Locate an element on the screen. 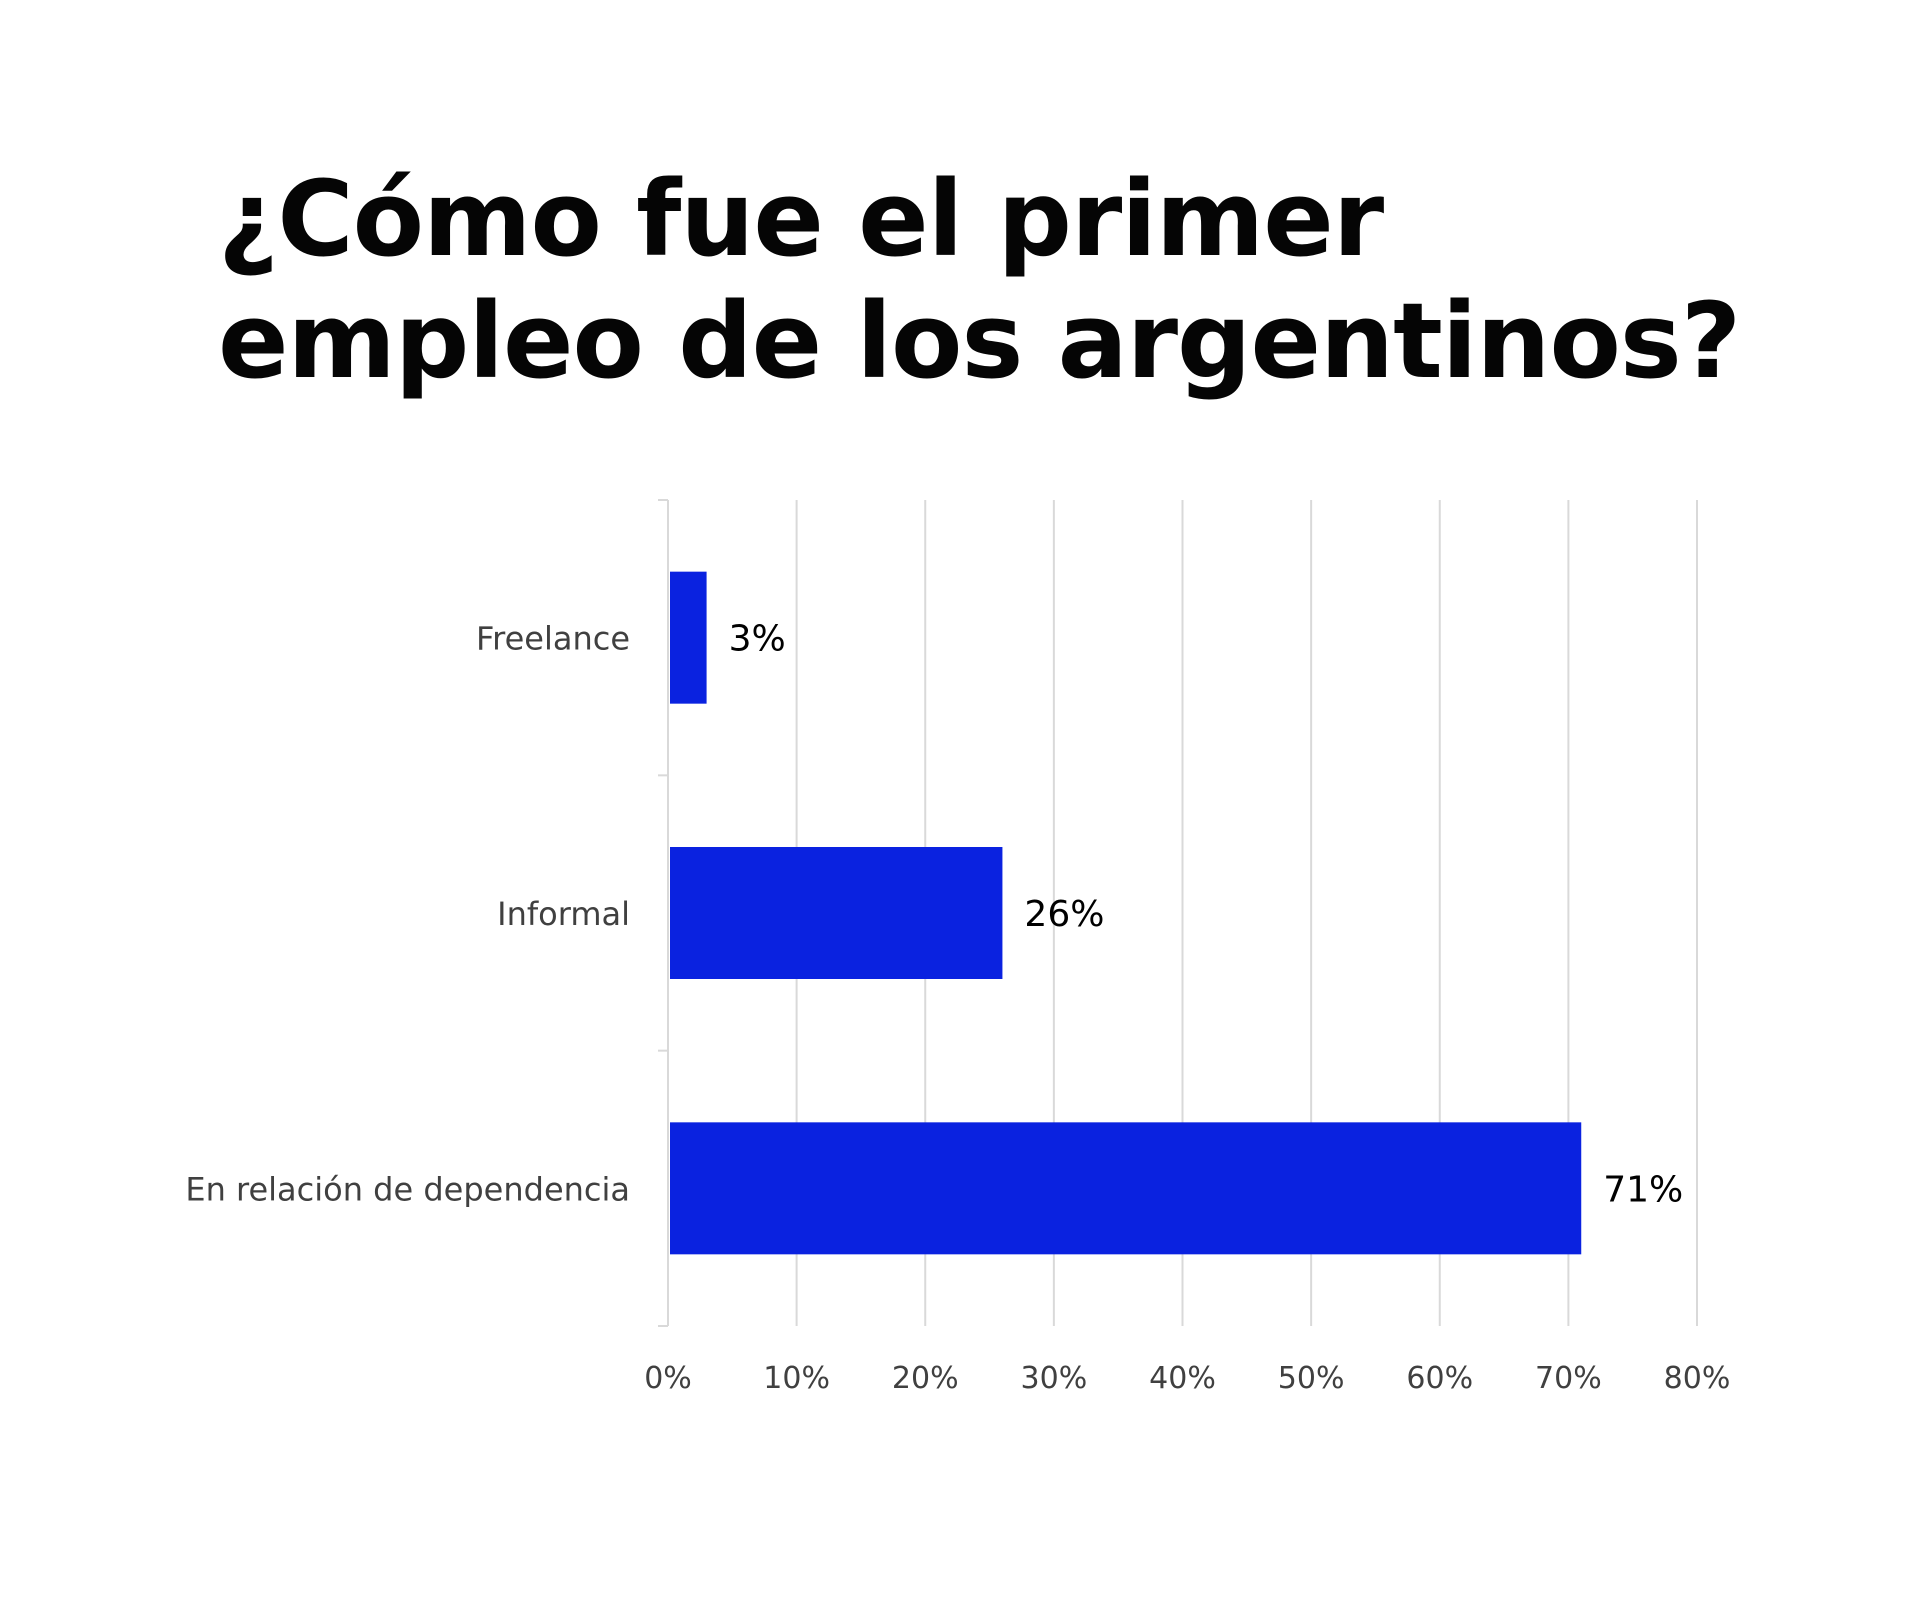 The width and height of the screenshot is (1920, 1614). page-title-line-2: empleo de los argentinos? is located at coordinates (979, 341).